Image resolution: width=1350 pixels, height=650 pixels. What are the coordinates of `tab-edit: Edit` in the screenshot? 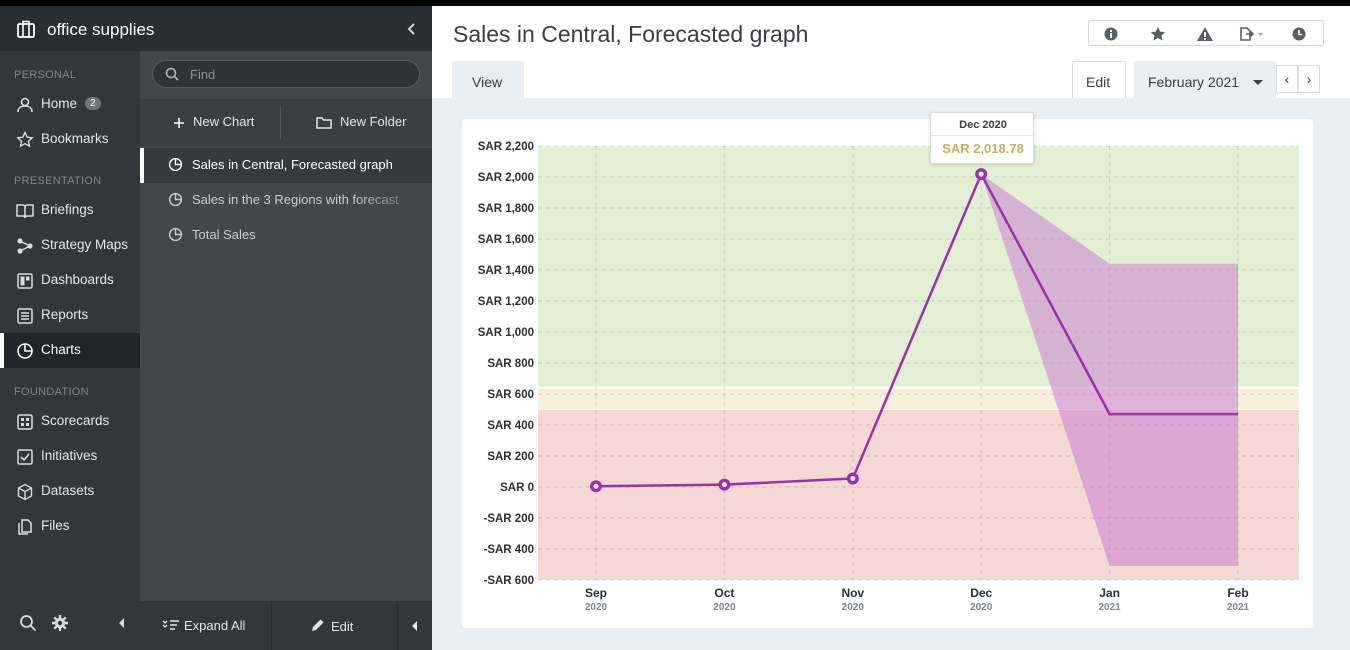 It's located at (1099, 80).